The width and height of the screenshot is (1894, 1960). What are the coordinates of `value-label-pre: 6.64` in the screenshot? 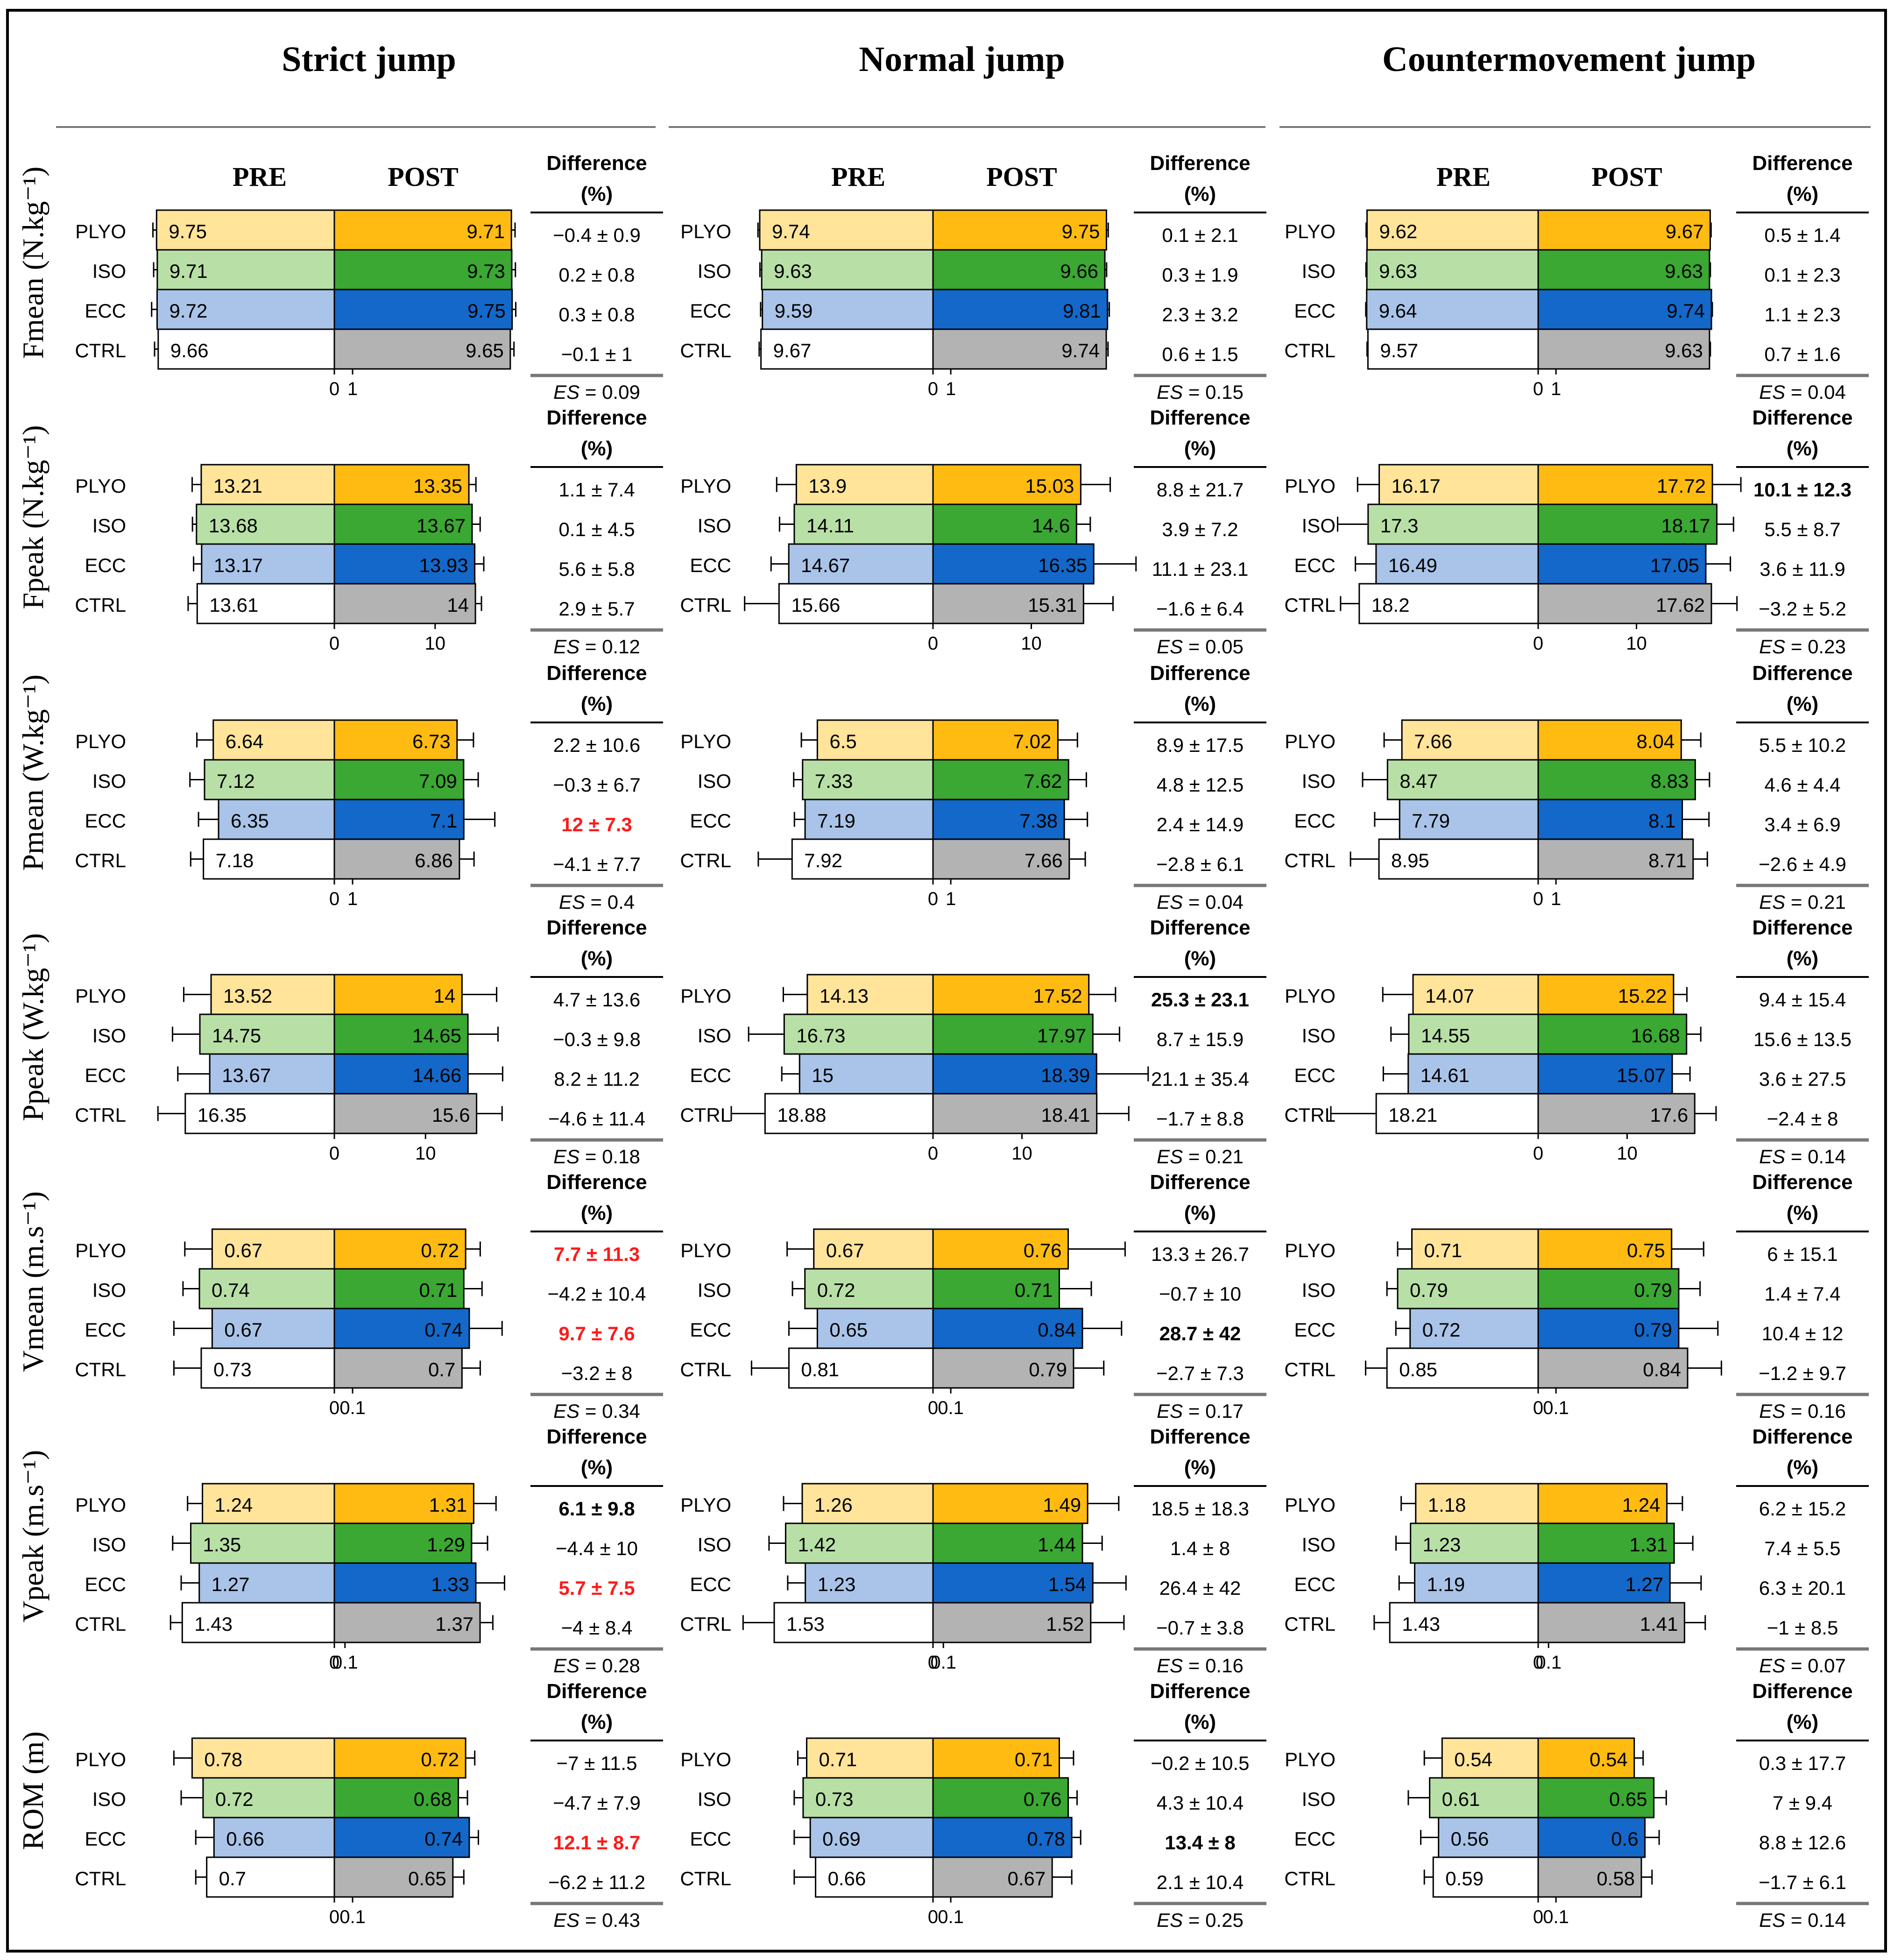 It's located at (245, 741).